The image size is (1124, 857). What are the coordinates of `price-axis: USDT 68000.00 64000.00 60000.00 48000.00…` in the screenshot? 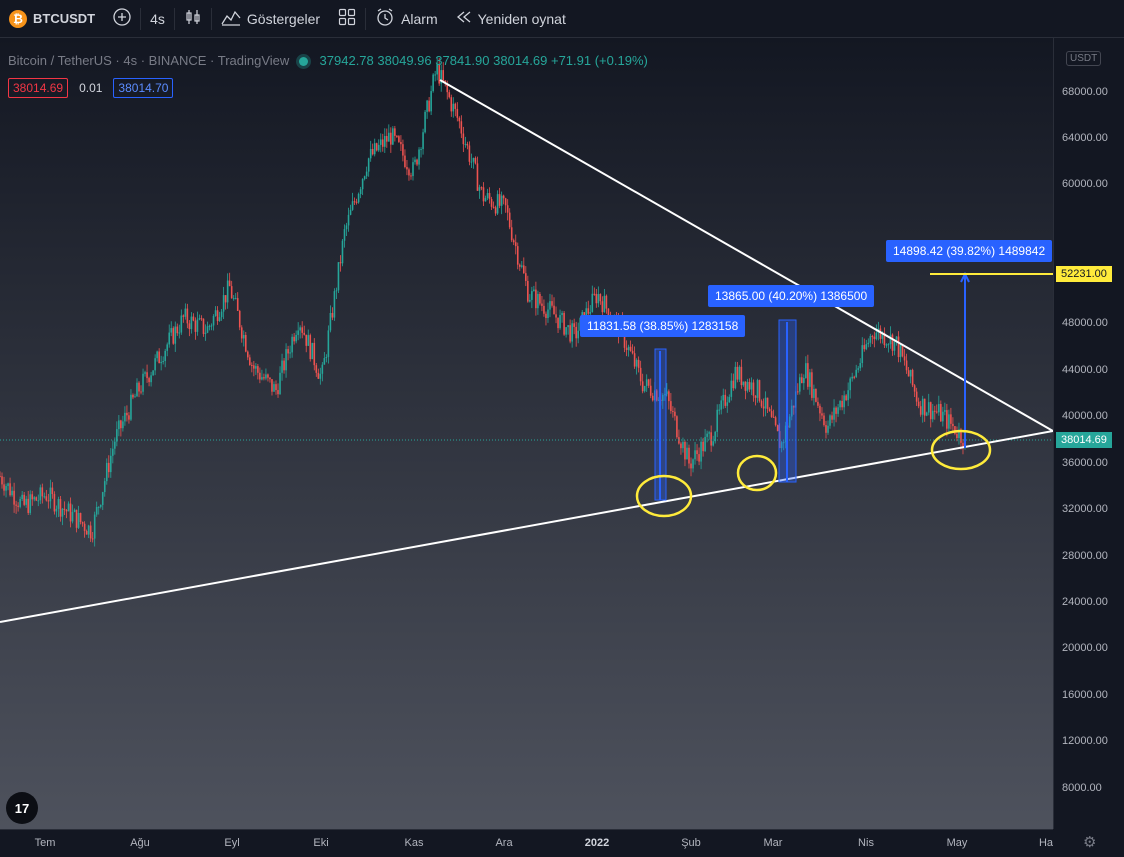 It's located at (1088, 433).